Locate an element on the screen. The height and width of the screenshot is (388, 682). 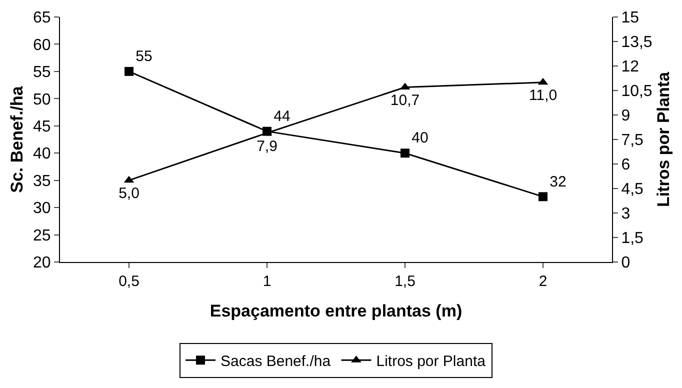
y2-tick-label: 0 is located at coordinates (625, 263).